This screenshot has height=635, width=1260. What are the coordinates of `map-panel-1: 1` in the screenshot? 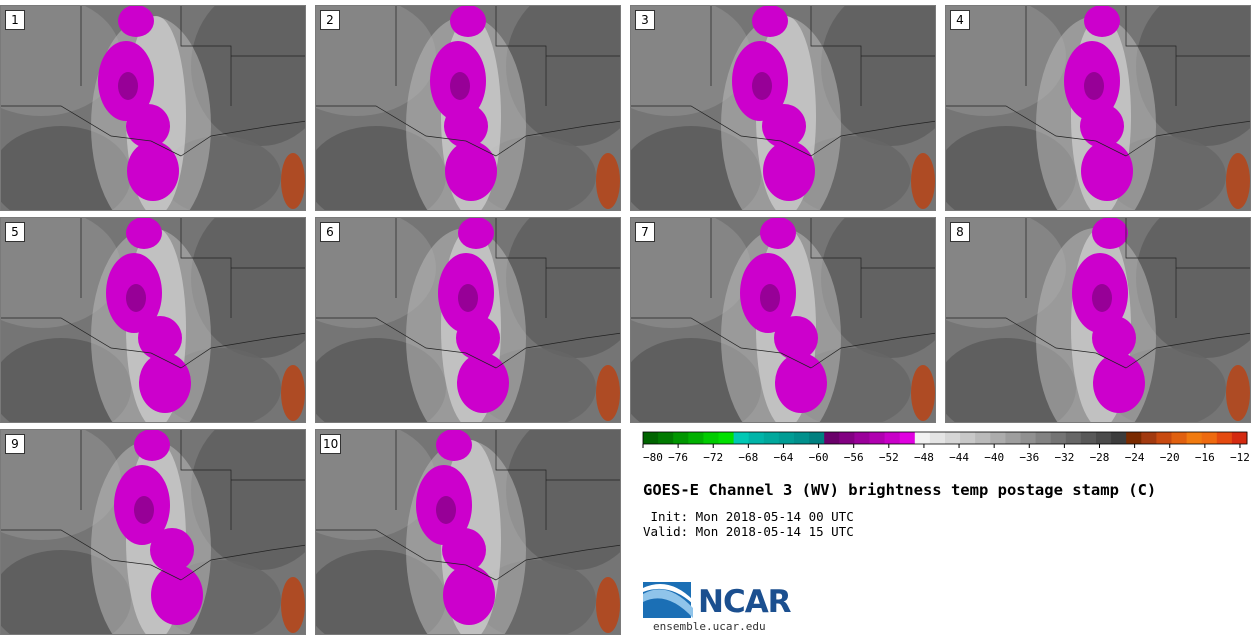 It's located at (153, 108).